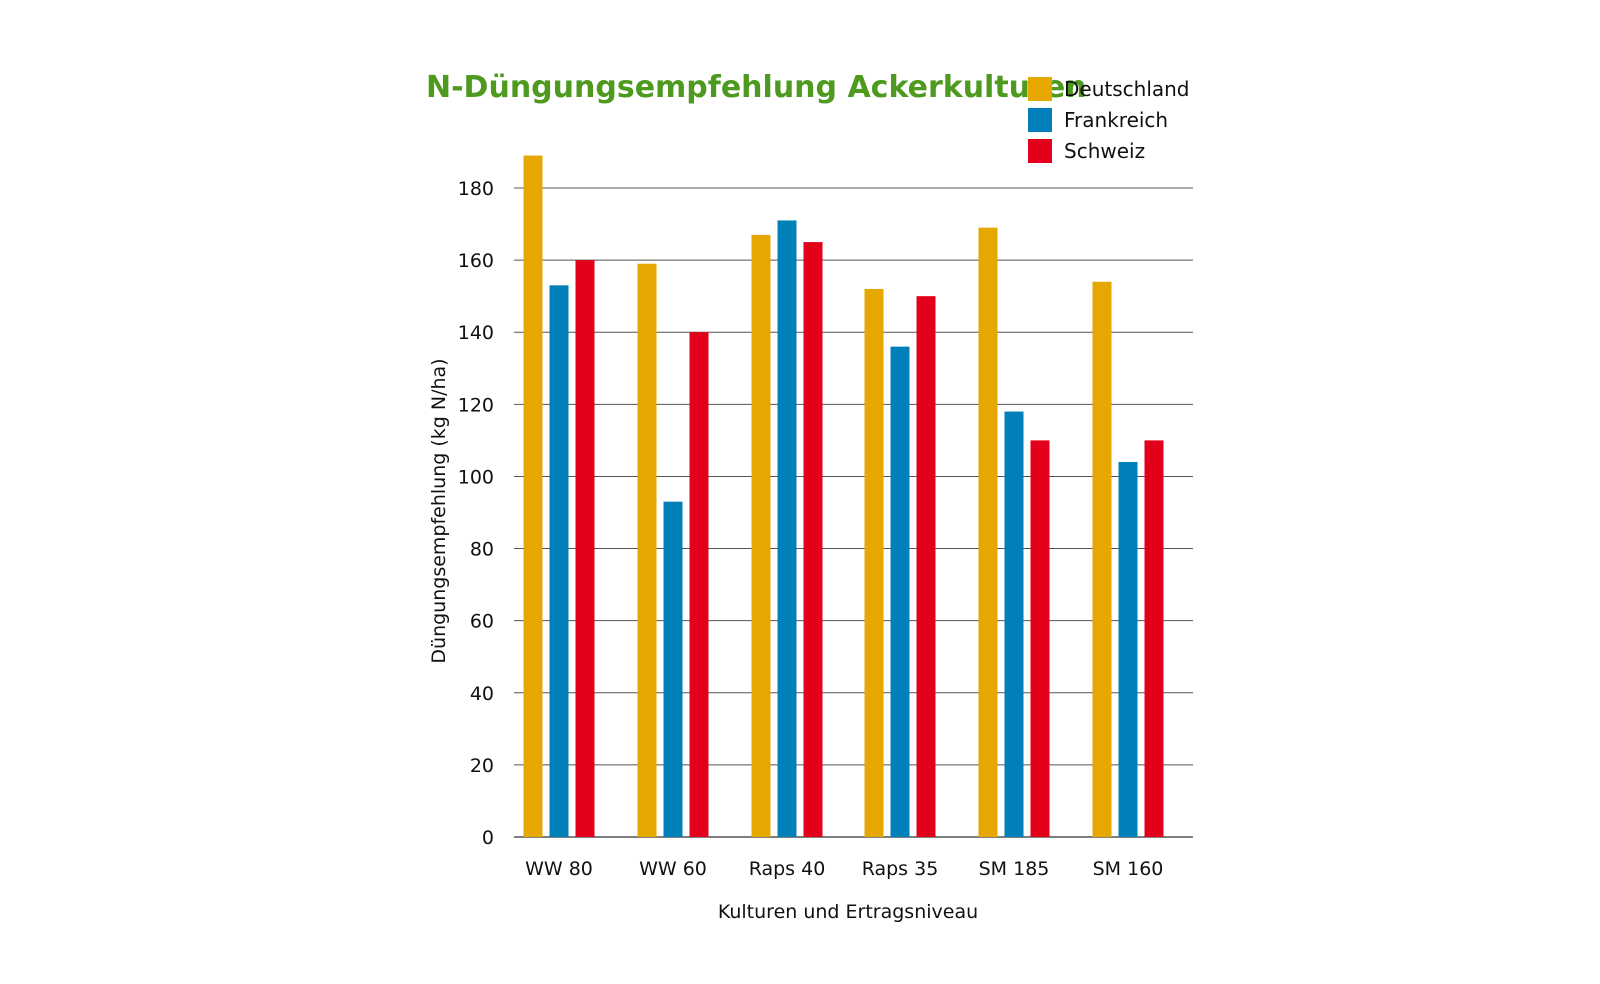  What do you see at coordinates (482, 694) in the screenshot?
I see `y-tick-label: 40` at bounding box center [482, 694].